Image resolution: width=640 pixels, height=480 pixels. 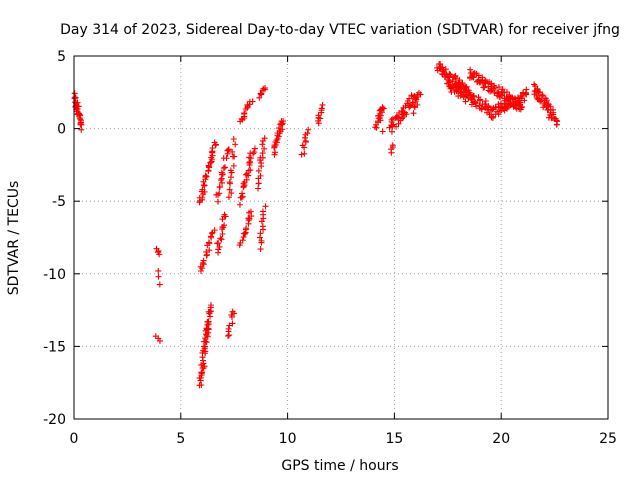 I want to click on x-tick-label: 0, so click(x=74, y=439).